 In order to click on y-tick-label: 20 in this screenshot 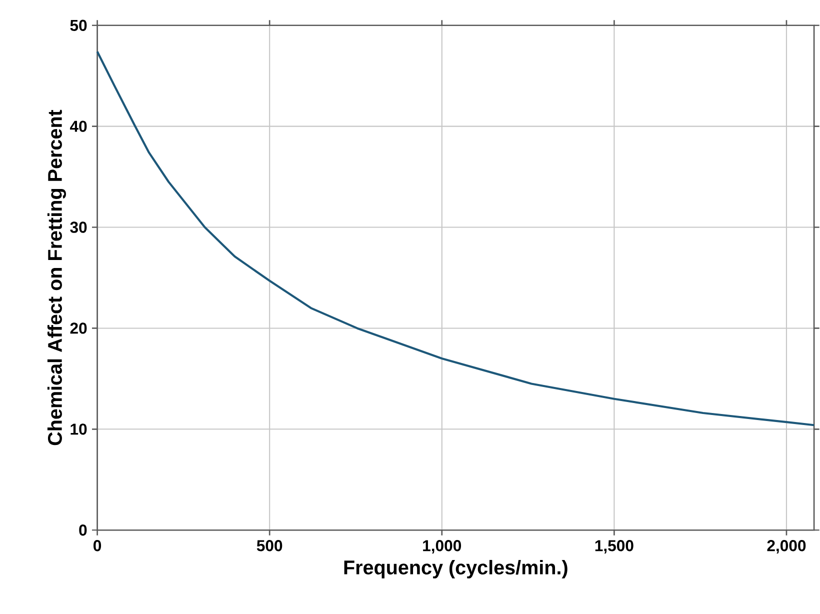, I will do `click(78, 328)`.